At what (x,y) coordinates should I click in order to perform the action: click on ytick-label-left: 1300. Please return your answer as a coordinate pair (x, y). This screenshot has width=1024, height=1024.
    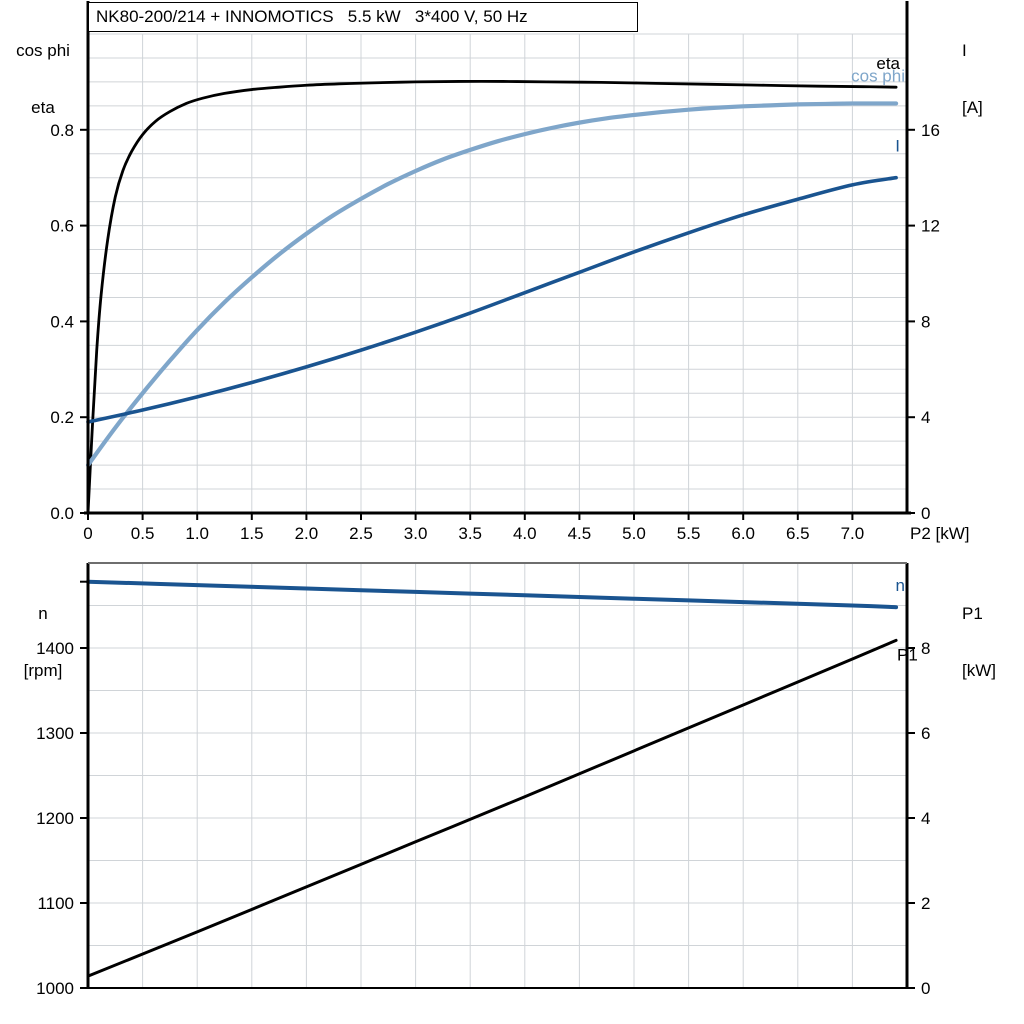
    Looking at the image, I should click on (55, 733).